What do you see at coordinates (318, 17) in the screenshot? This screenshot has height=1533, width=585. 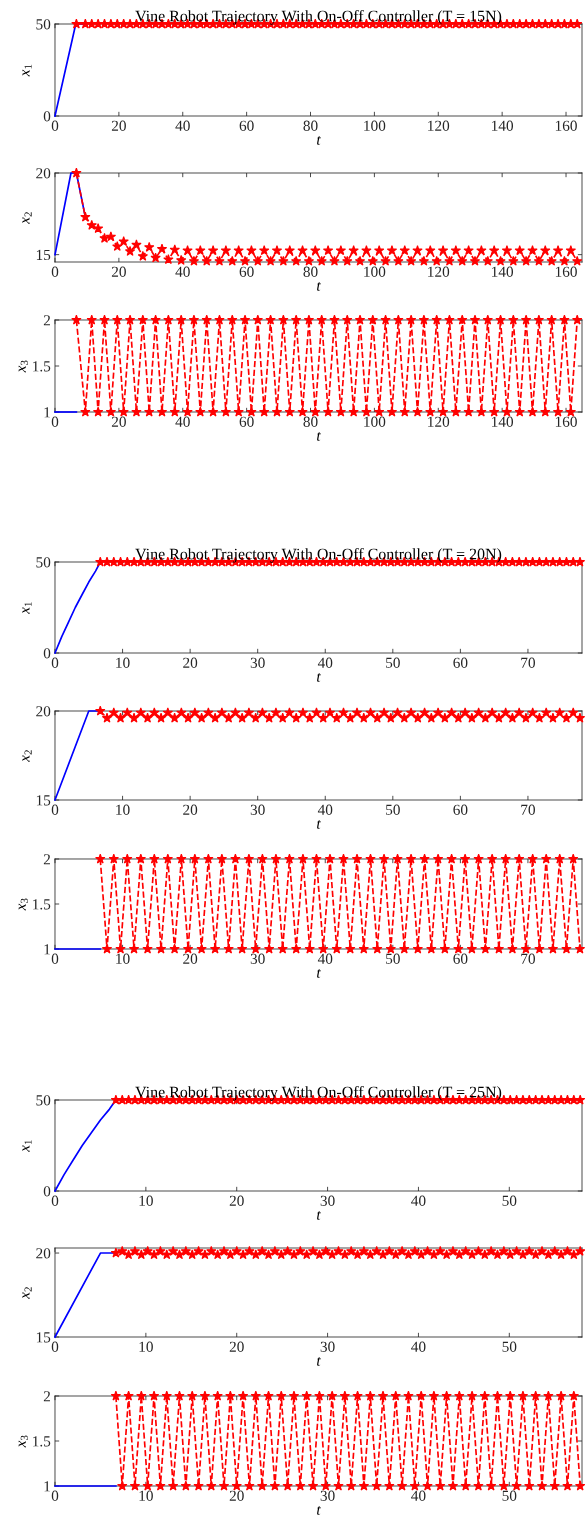 I see `chart-title: Vine Robot Trajectory With On-Off Controller (T = 15N)` at bounding box center [318, 17].